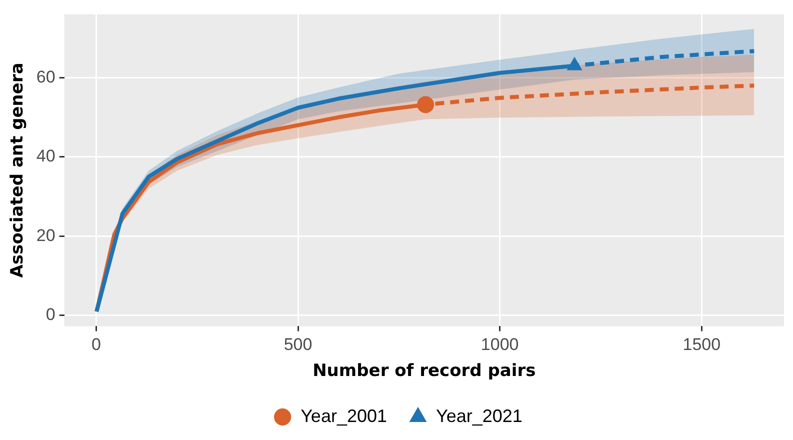 This screenshot has width=793, height=440. What do you see at coordinates (298, 344) in the screenshot?
I see `x-tick-label: 500` at bounding box center [298, 344].